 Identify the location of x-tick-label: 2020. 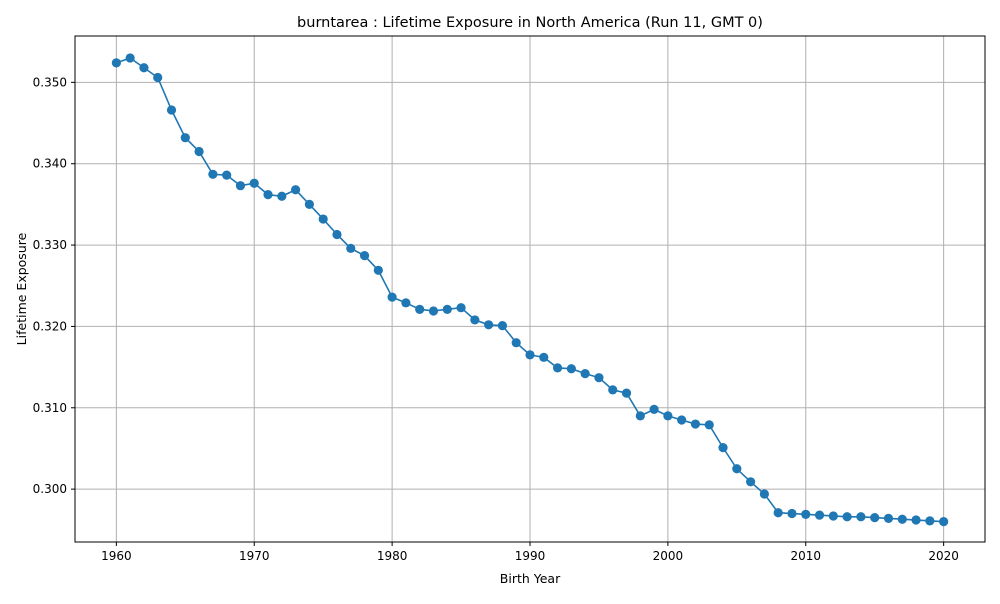
(943, 556).